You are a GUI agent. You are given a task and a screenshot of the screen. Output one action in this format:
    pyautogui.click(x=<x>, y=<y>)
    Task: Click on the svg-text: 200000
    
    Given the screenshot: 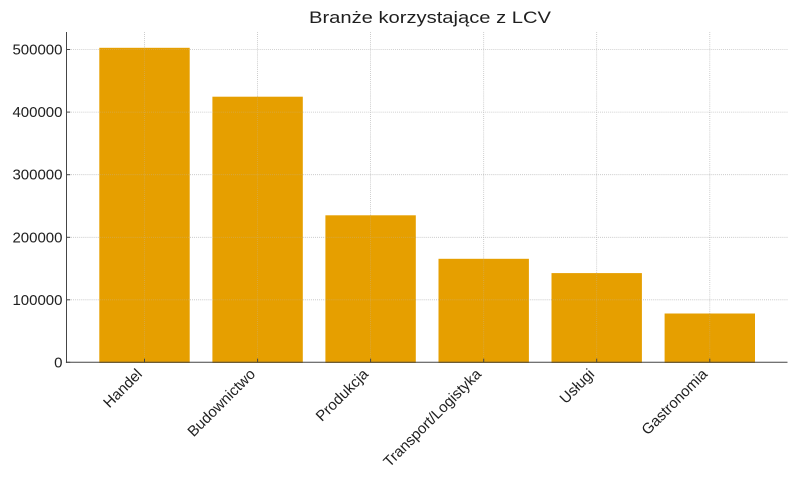 What is the action you would take?
    pyautogui.click(x=37, y=237)
    